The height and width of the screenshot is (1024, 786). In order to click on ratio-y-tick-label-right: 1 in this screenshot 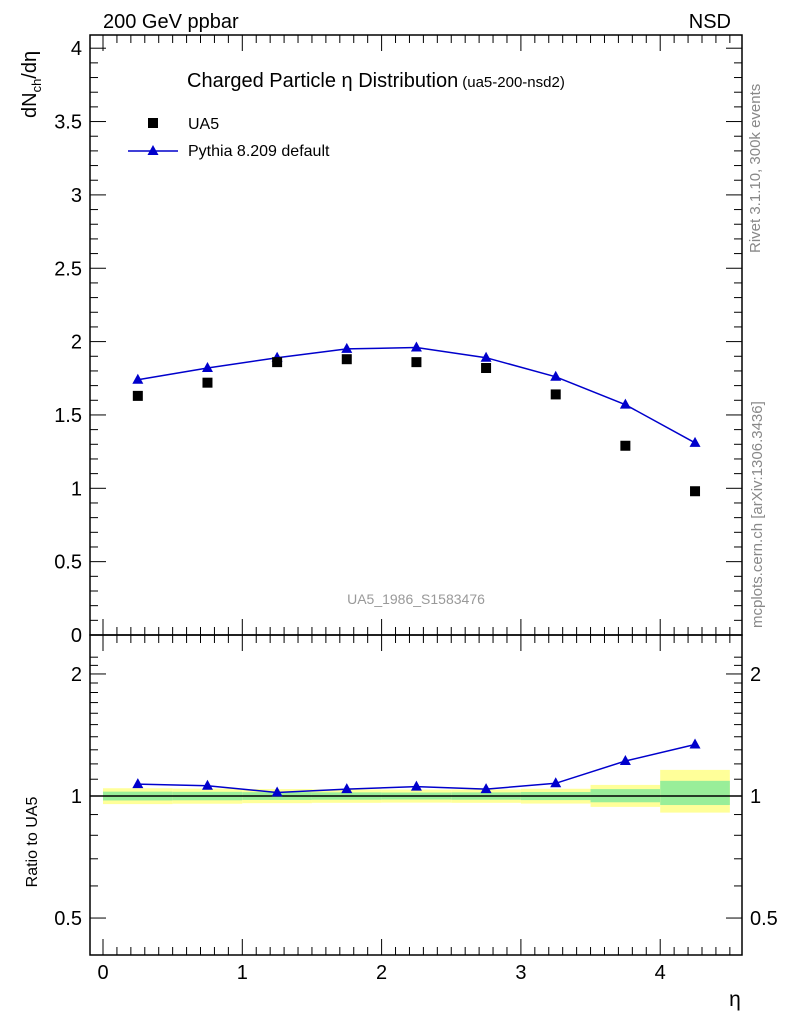, I will do `click(755, 797)`.